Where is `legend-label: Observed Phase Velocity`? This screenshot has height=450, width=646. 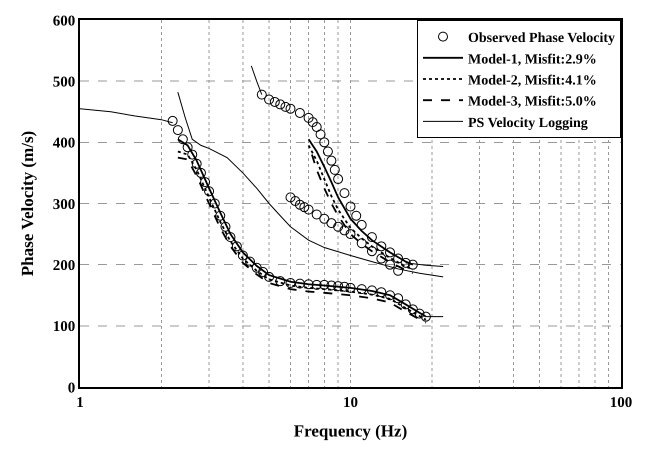 legend-label: Observed Phase Velocity is located at coordinates (541, 38).